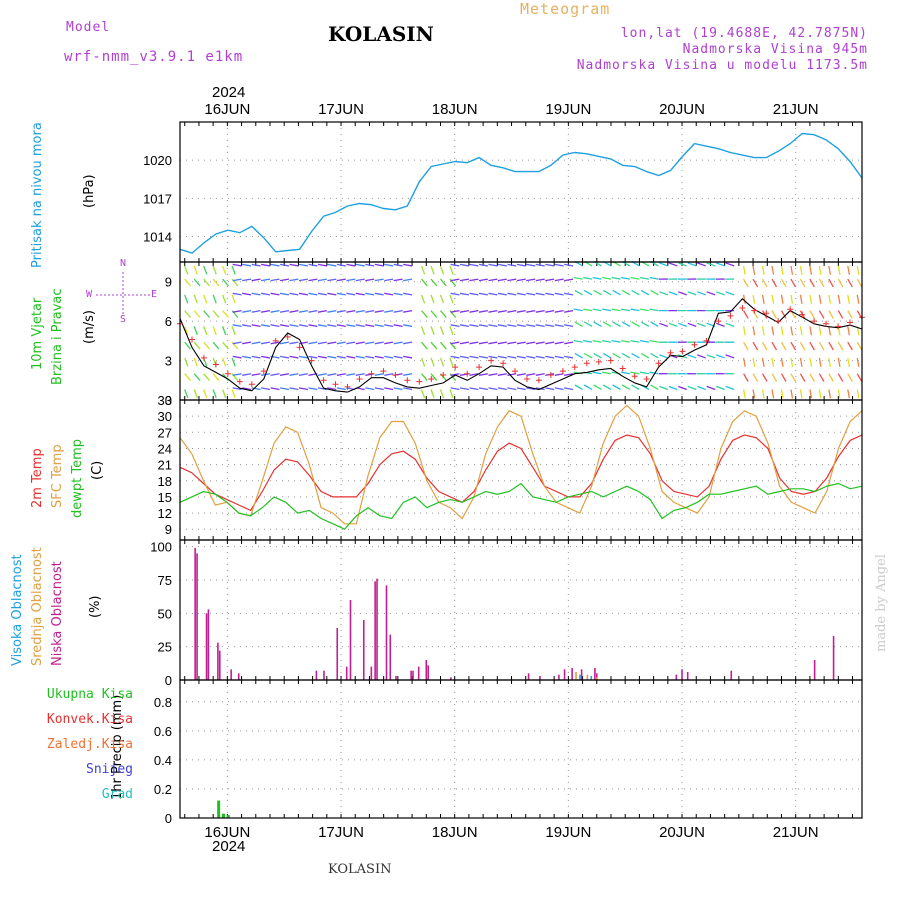 Image resolution: width=900 pixels, height=900 pixels. What do you see at coordinates (521, 345) in the screenshot?
I see `wind-speed-line` at bounding box center [521, 345].